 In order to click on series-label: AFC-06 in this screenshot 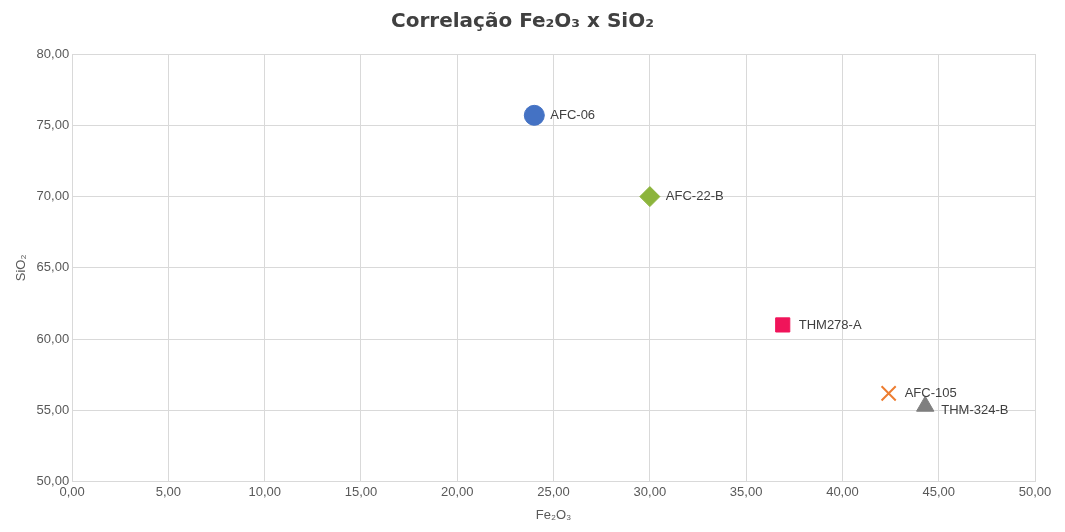, I will do `click(573, 114)`.